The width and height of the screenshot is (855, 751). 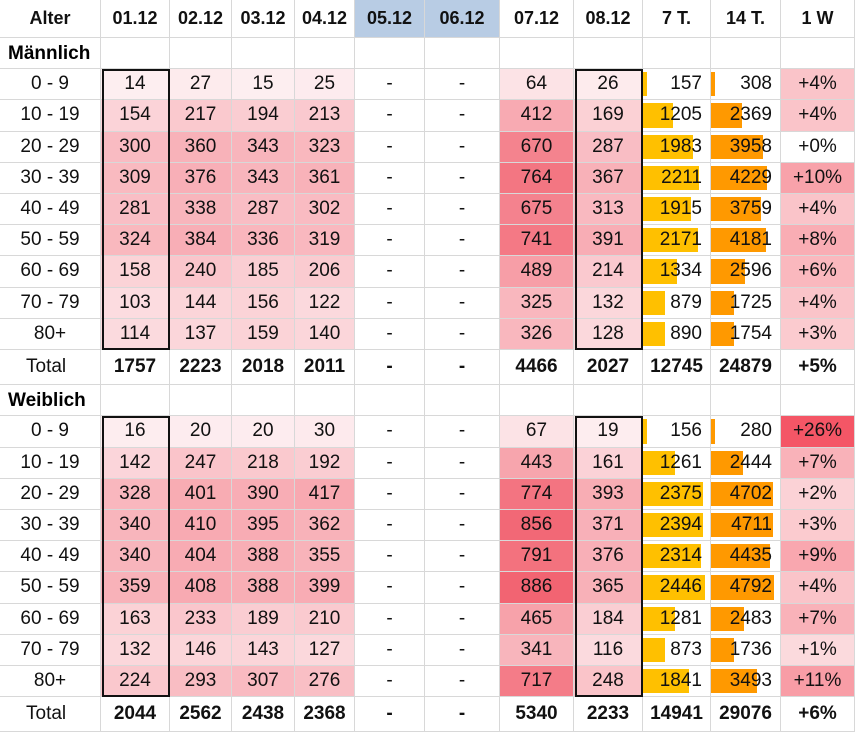 I want to click on value-cell-text: 319, so click(x=324, y=240).